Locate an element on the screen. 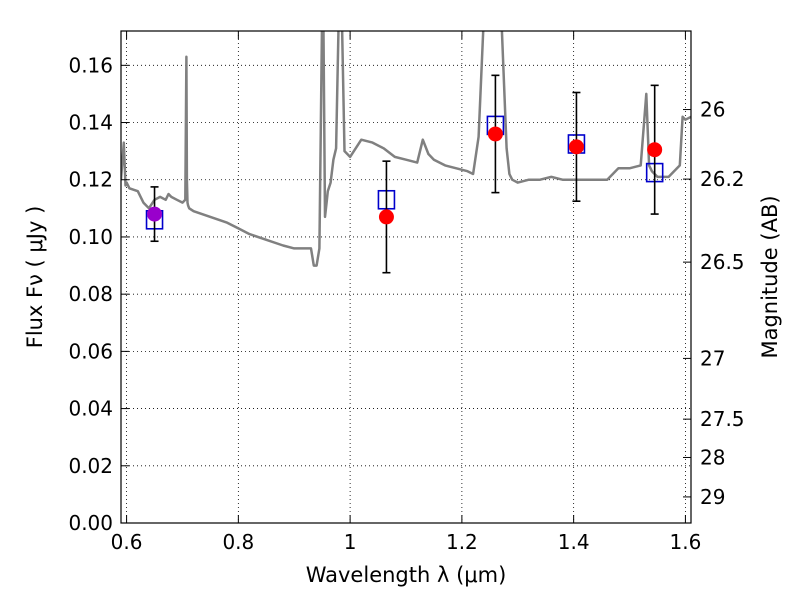 This screenshot has height=600, width=800. magnitude-tick-label: 26.5 is located at coordinates (722, 262).